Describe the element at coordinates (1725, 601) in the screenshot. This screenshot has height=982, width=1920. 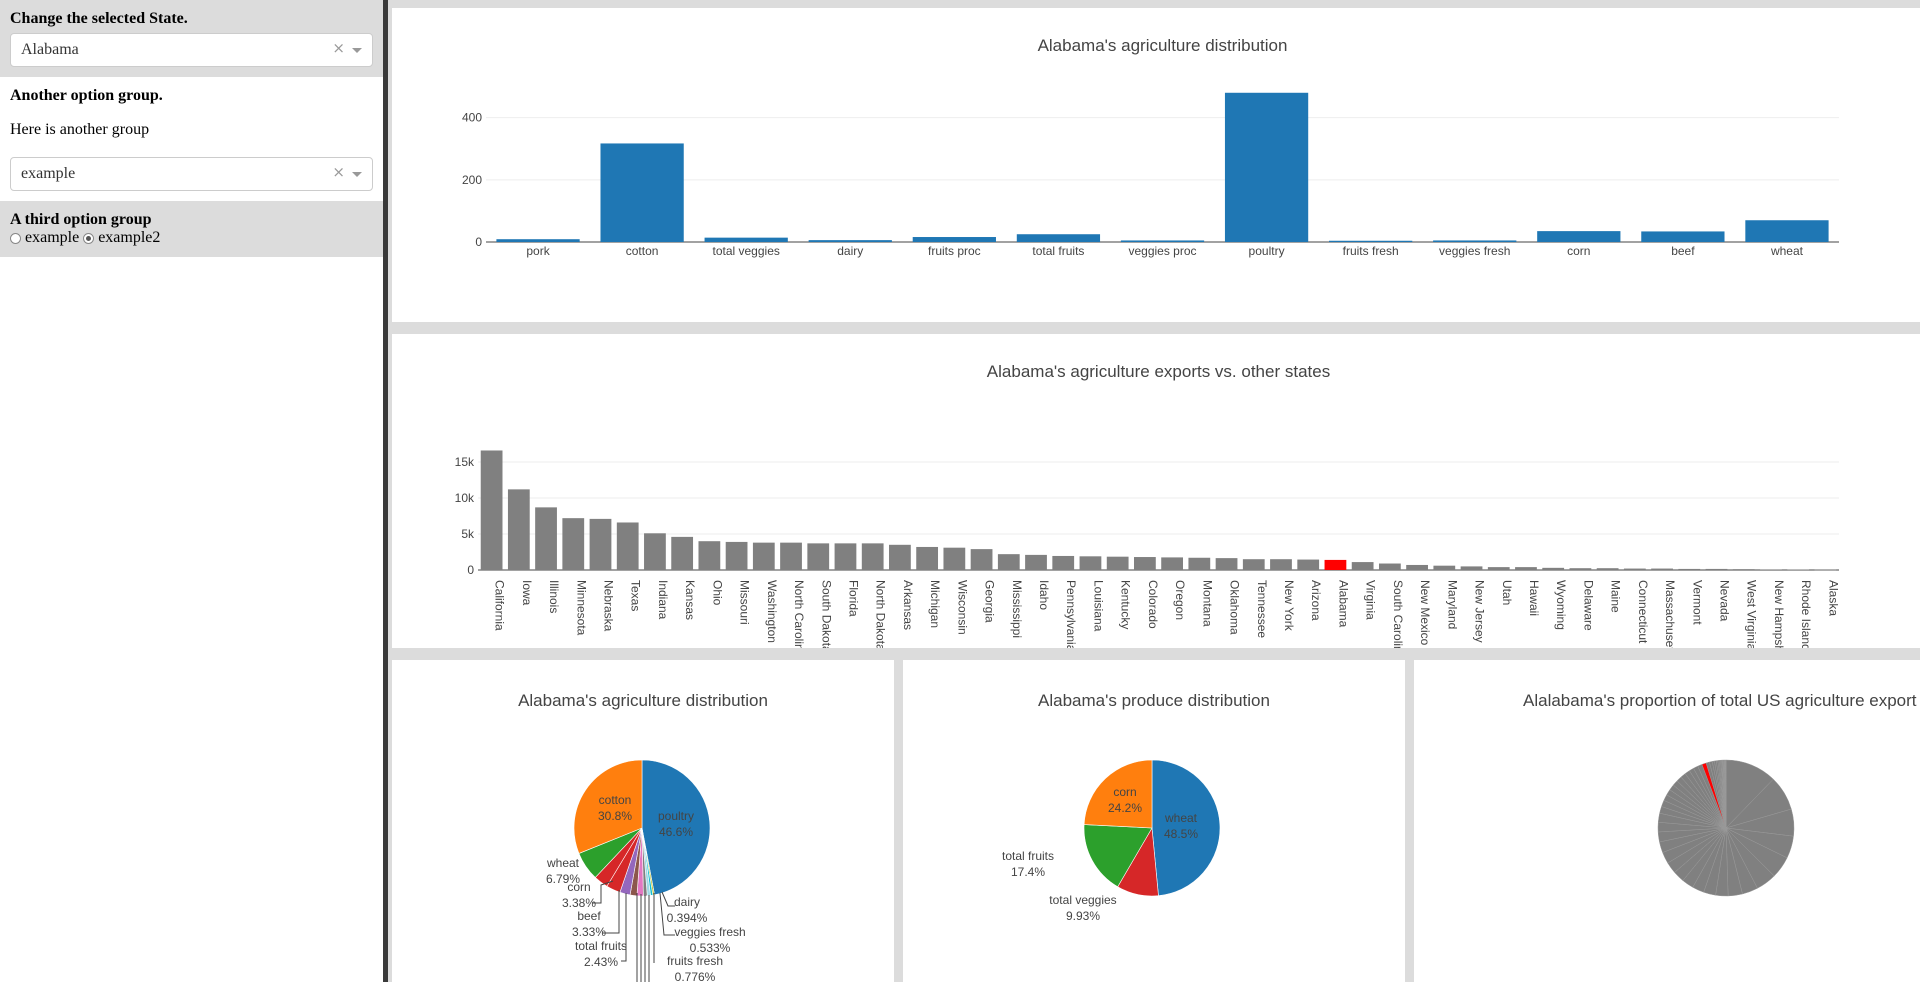
I see `x-tick-label: Nevada` at that location.